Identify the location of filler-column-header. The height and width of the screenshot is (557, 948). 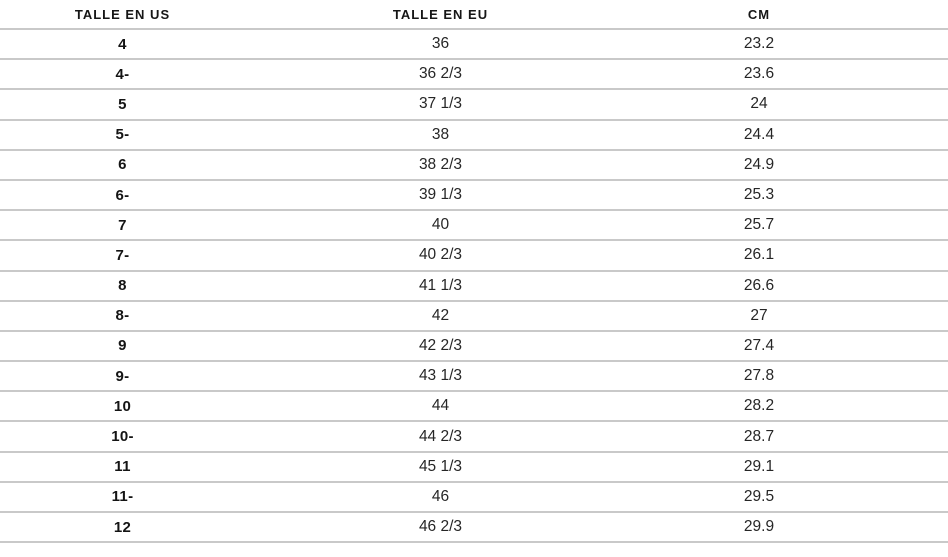
(915, 15).